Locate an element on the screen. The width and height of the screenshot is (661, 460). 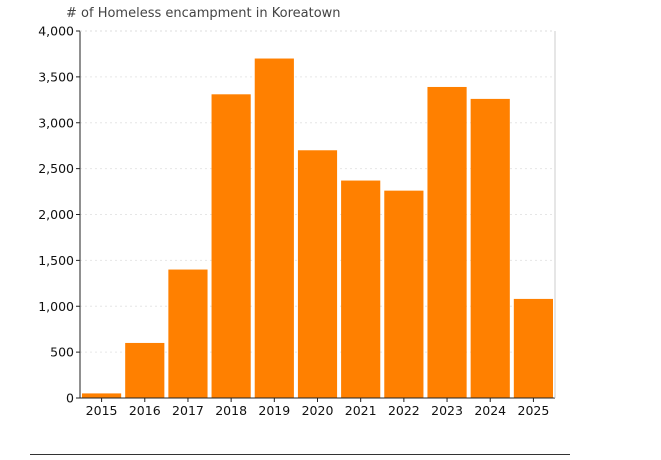
x-tick-label: 2025 is located at coordinates (534, 410).